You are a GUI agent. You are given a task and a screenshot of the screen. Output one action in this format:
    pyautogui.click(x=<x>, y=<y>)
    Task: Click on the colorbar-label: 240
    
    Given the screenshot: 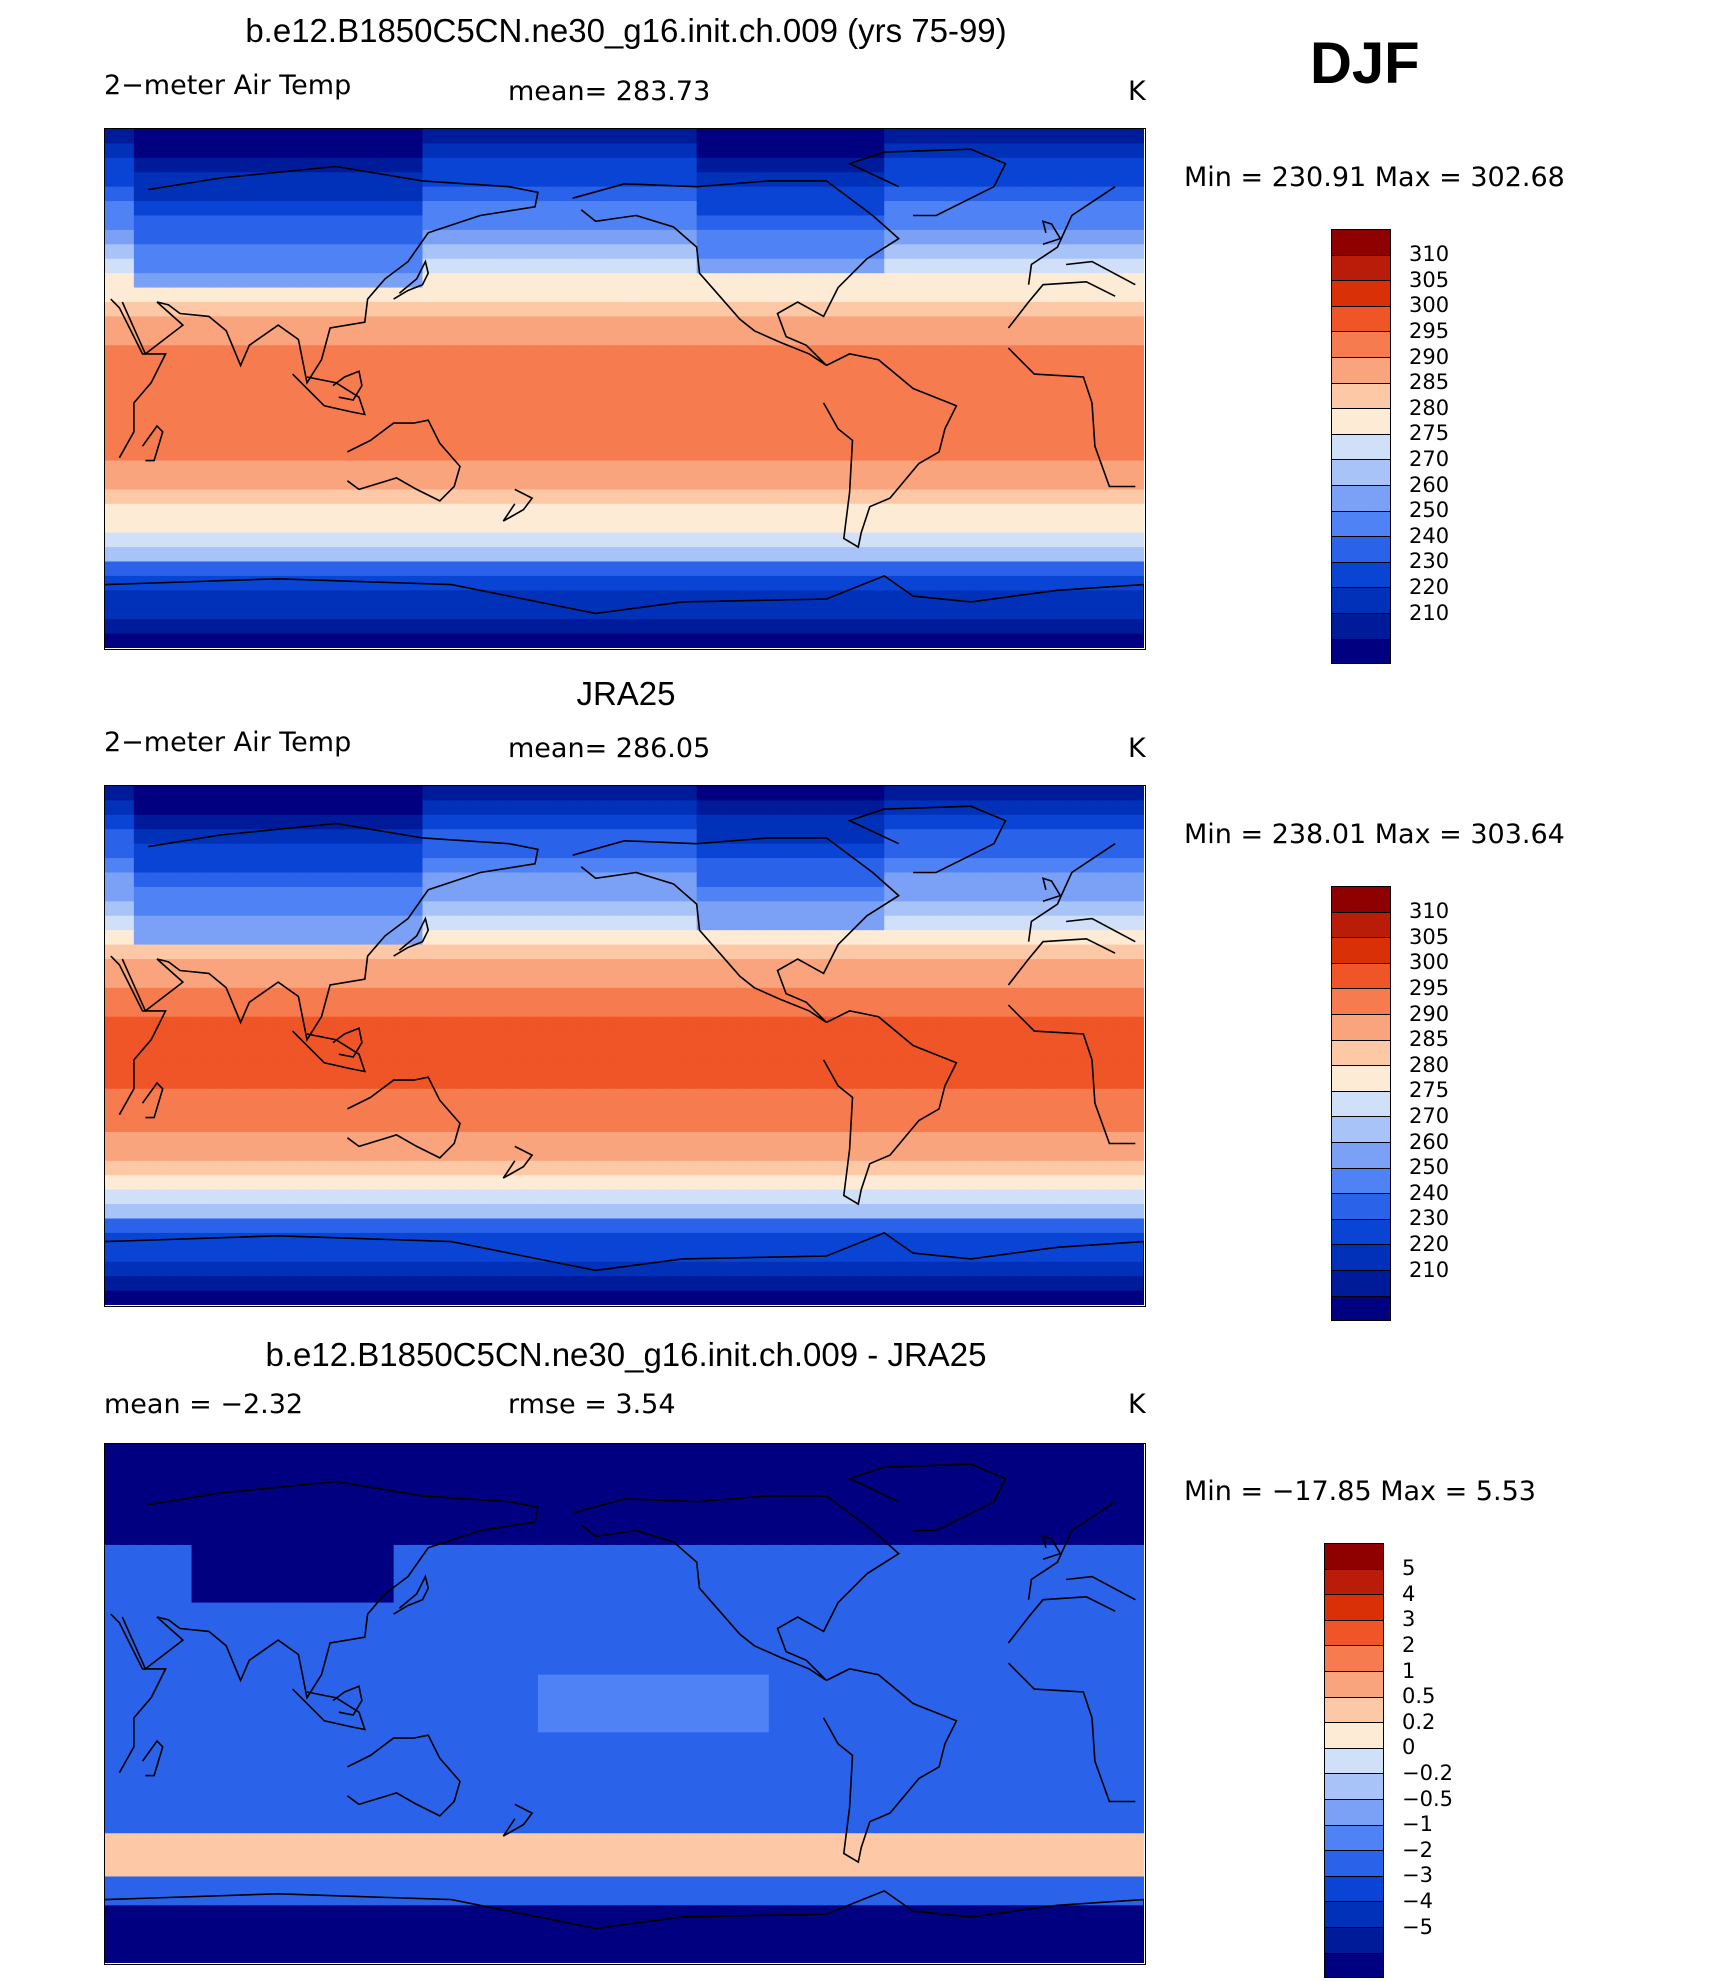 What is the action you would take?
    pyautogui.click(x=1429, y=535)
    